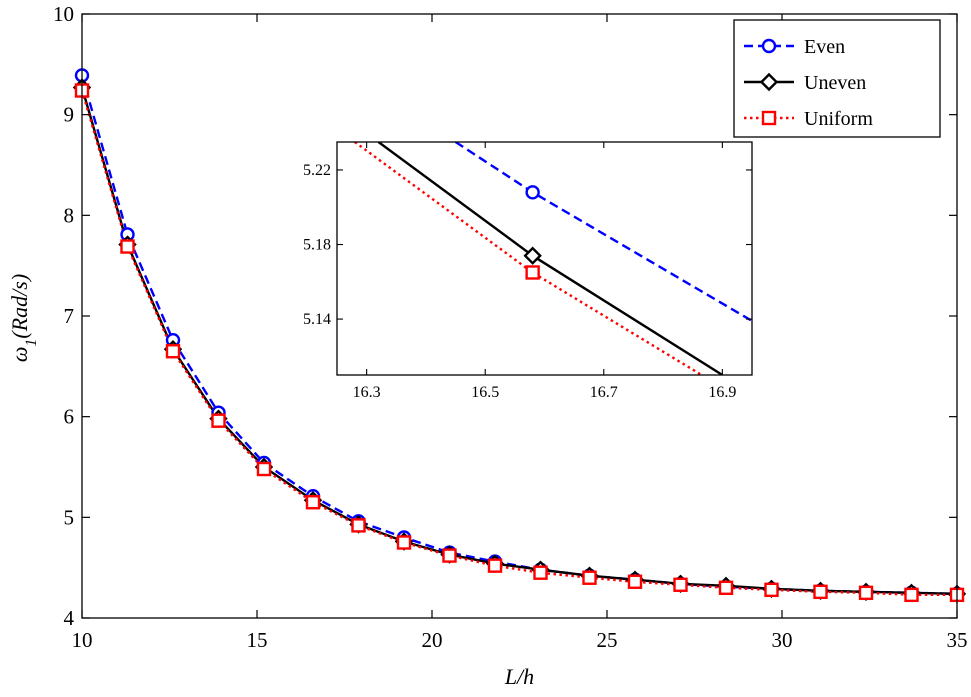  I want to click on inset-data-point-uniform, so click(532, 272).